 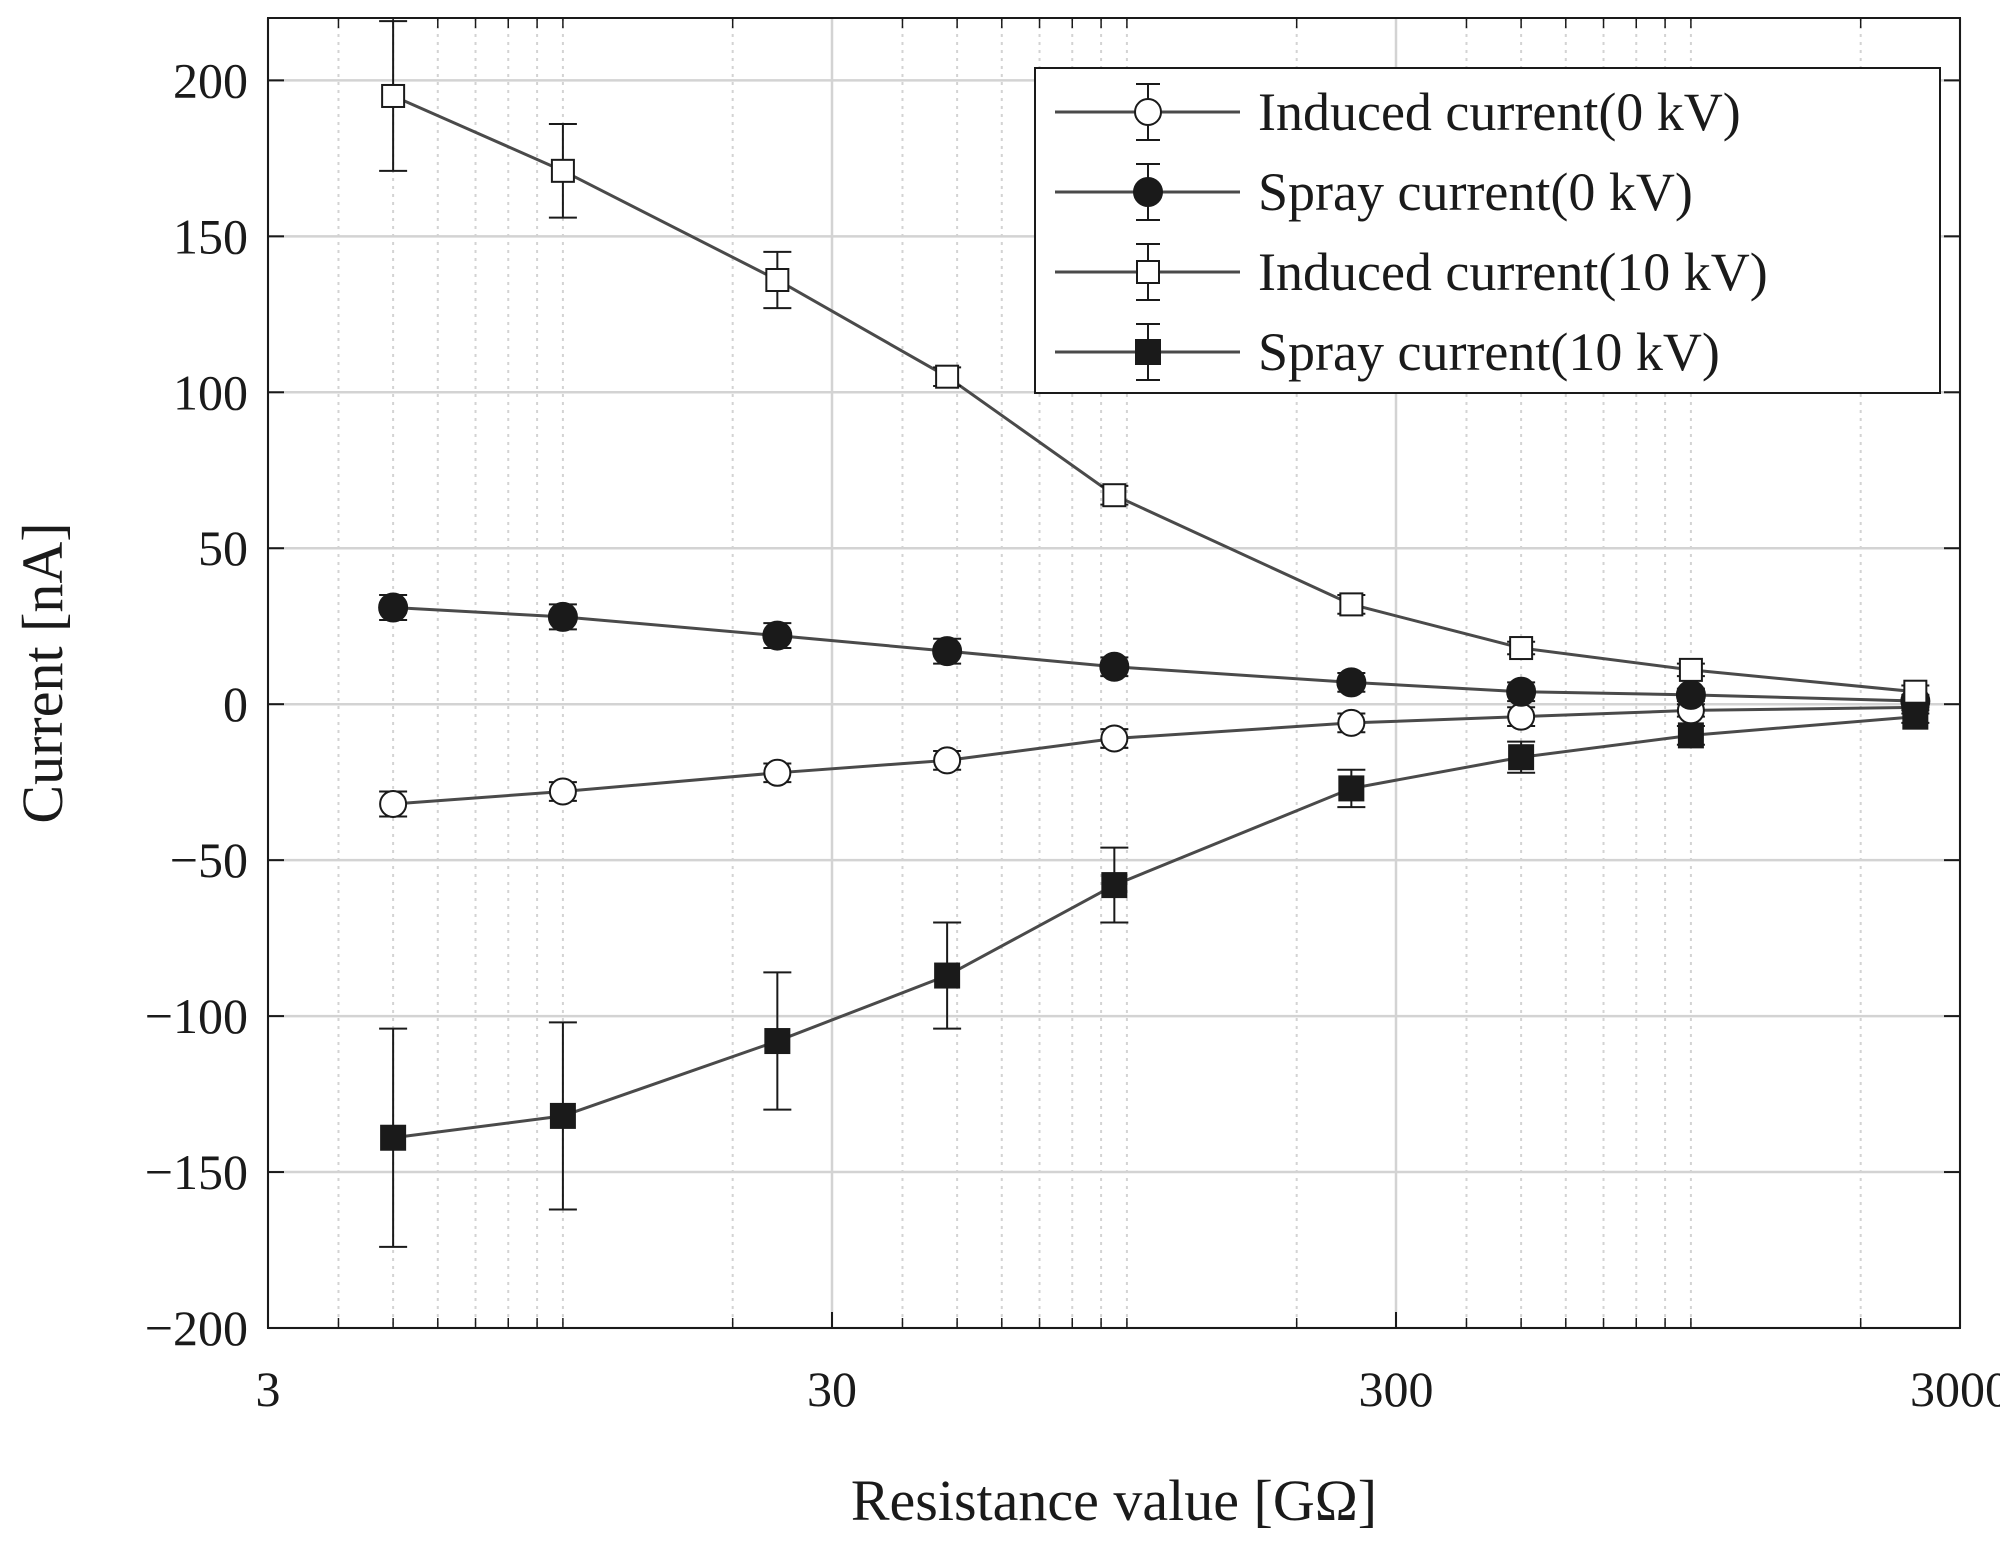 I want to click on y-tick-label: 100, so click(x=210, y=392).